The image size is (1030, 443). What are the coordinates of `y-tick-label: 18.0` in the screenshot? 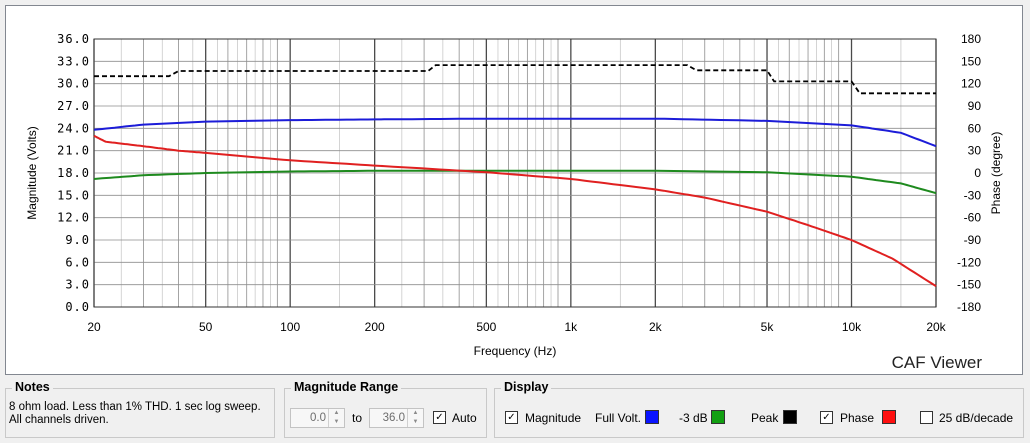 It's located at (73, 173).